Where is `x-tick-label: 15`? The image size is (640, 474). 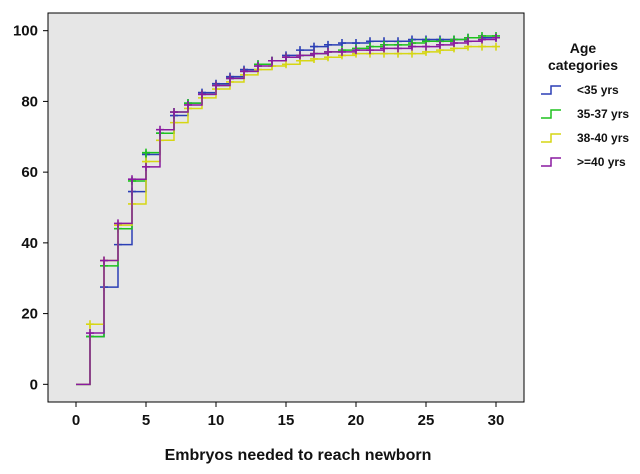
x-tick-label: 15 is located at coordinates (286, 420).